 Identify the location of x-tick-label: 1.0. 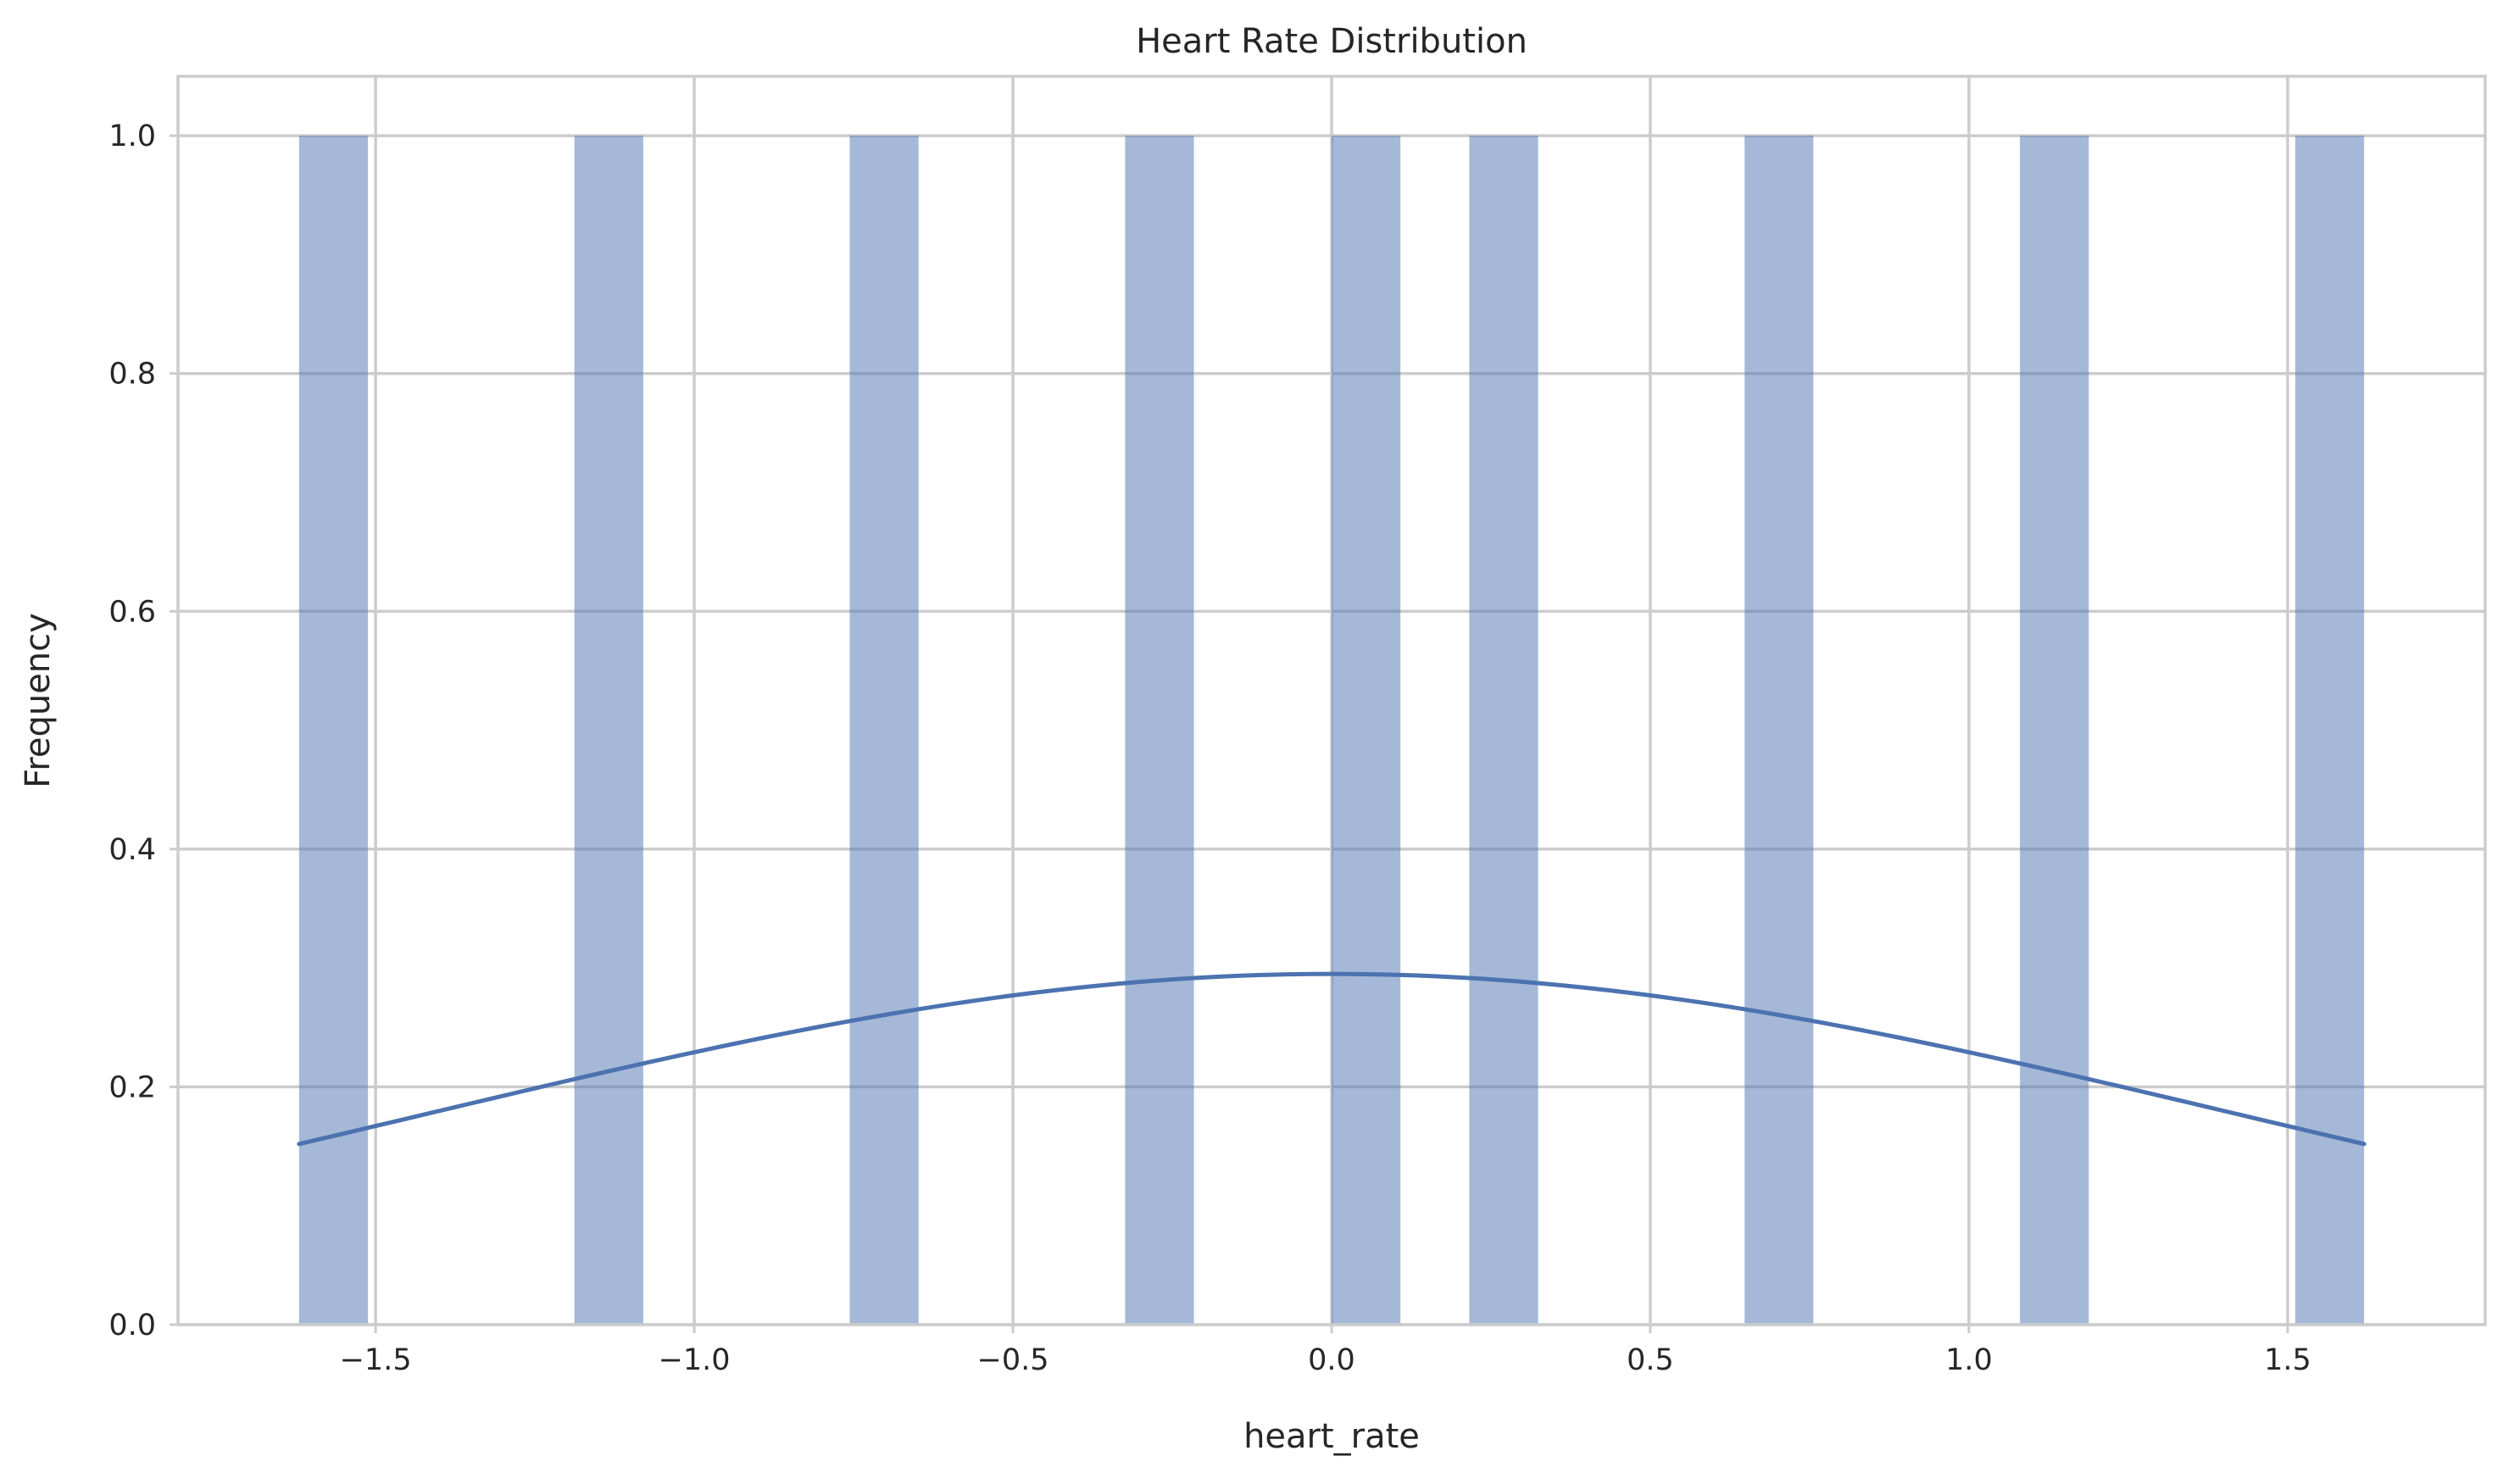
(1969, 1360).